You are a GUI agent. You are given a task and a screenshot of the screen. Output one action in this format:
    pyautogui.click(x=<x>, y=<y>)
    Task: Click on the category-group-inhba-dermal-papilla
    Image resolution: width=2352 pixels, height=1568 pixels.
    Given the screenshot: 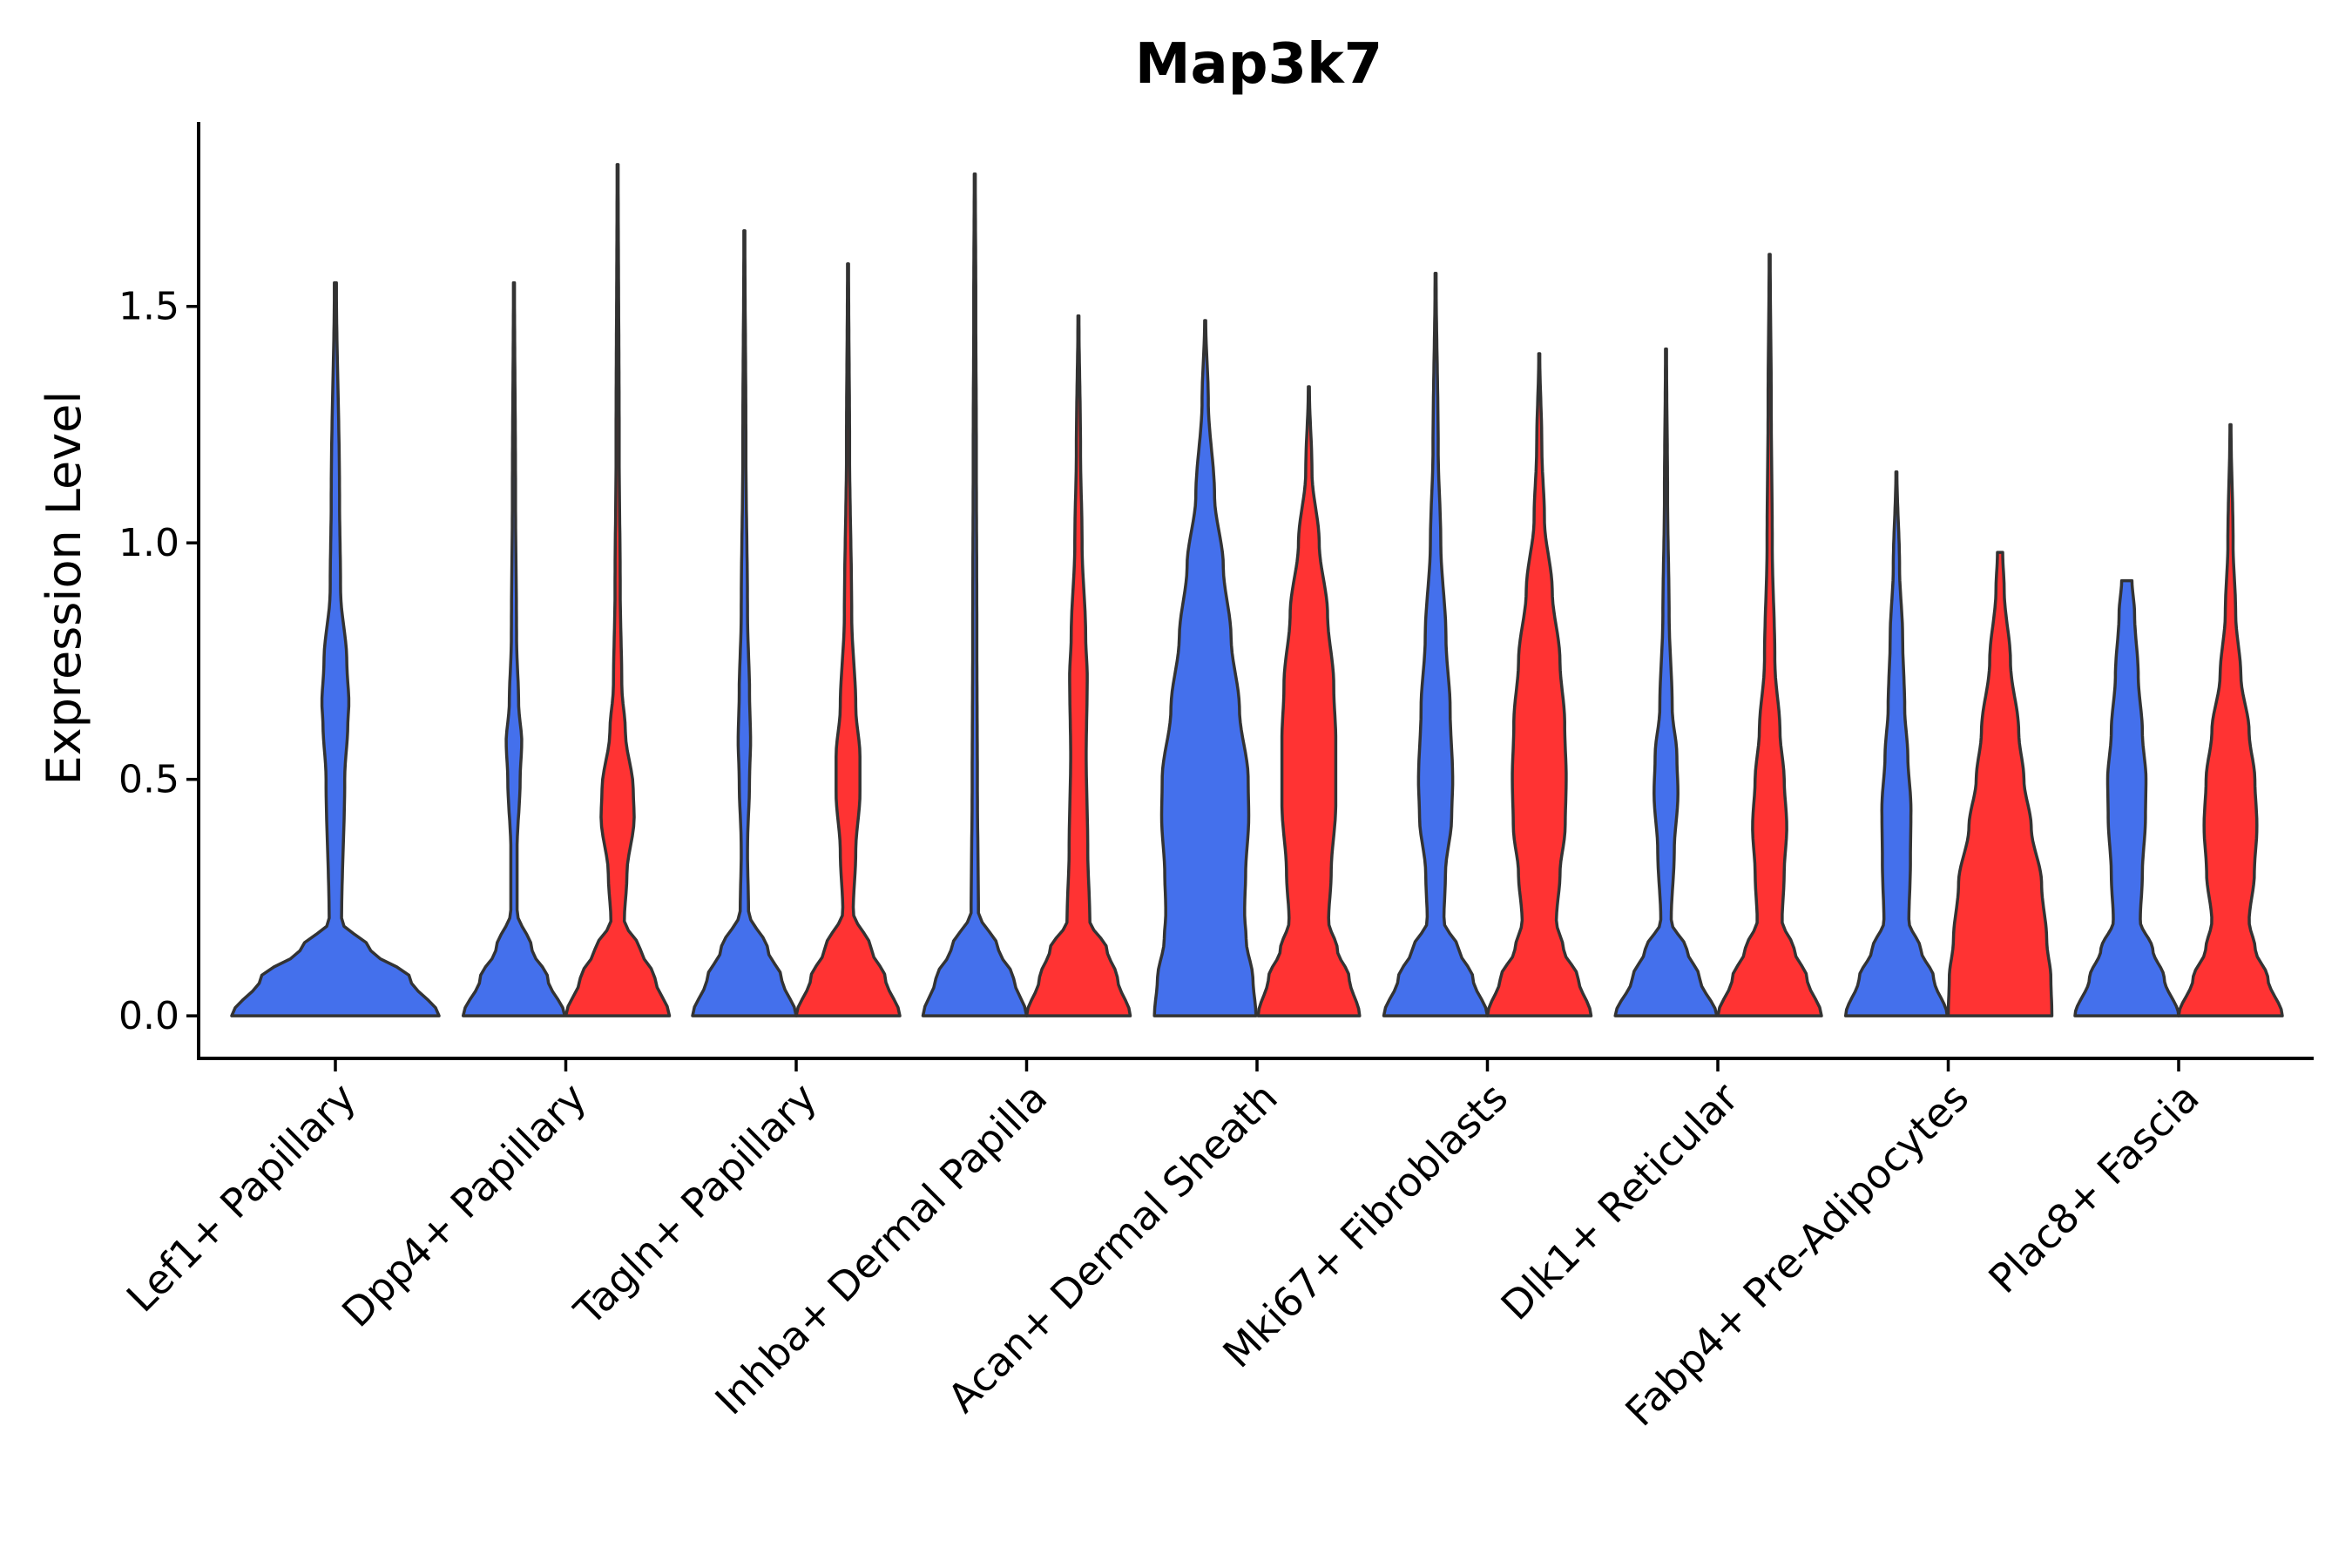 What is the action you would take?
    pyautogui.click(x=1026, y=594)
    